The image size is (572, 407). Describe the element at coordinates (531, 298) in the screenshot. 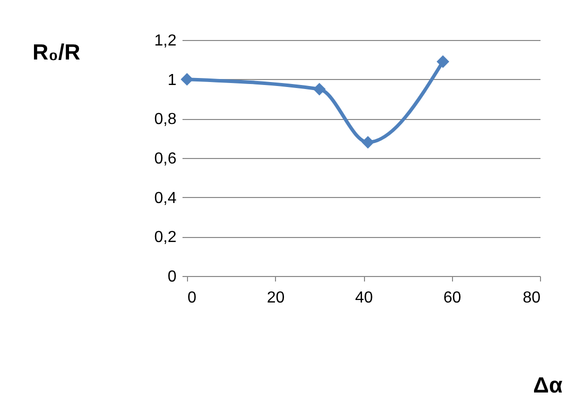

I see `x-tick-label: 80` at that location.